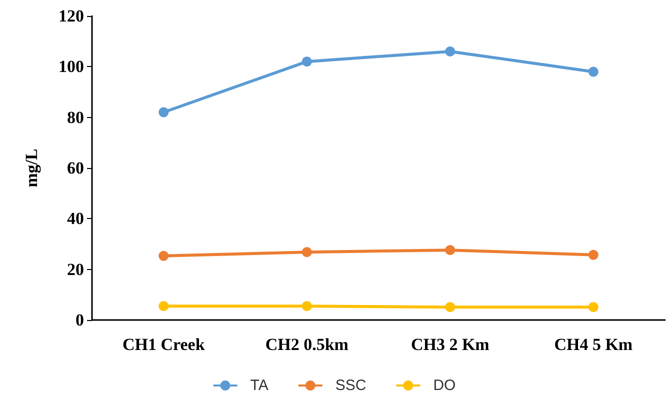  What do you see at coordinates (75, 218) in the screenshot?
I see `y-tick-label: 40` at bounding box center [75, 218].